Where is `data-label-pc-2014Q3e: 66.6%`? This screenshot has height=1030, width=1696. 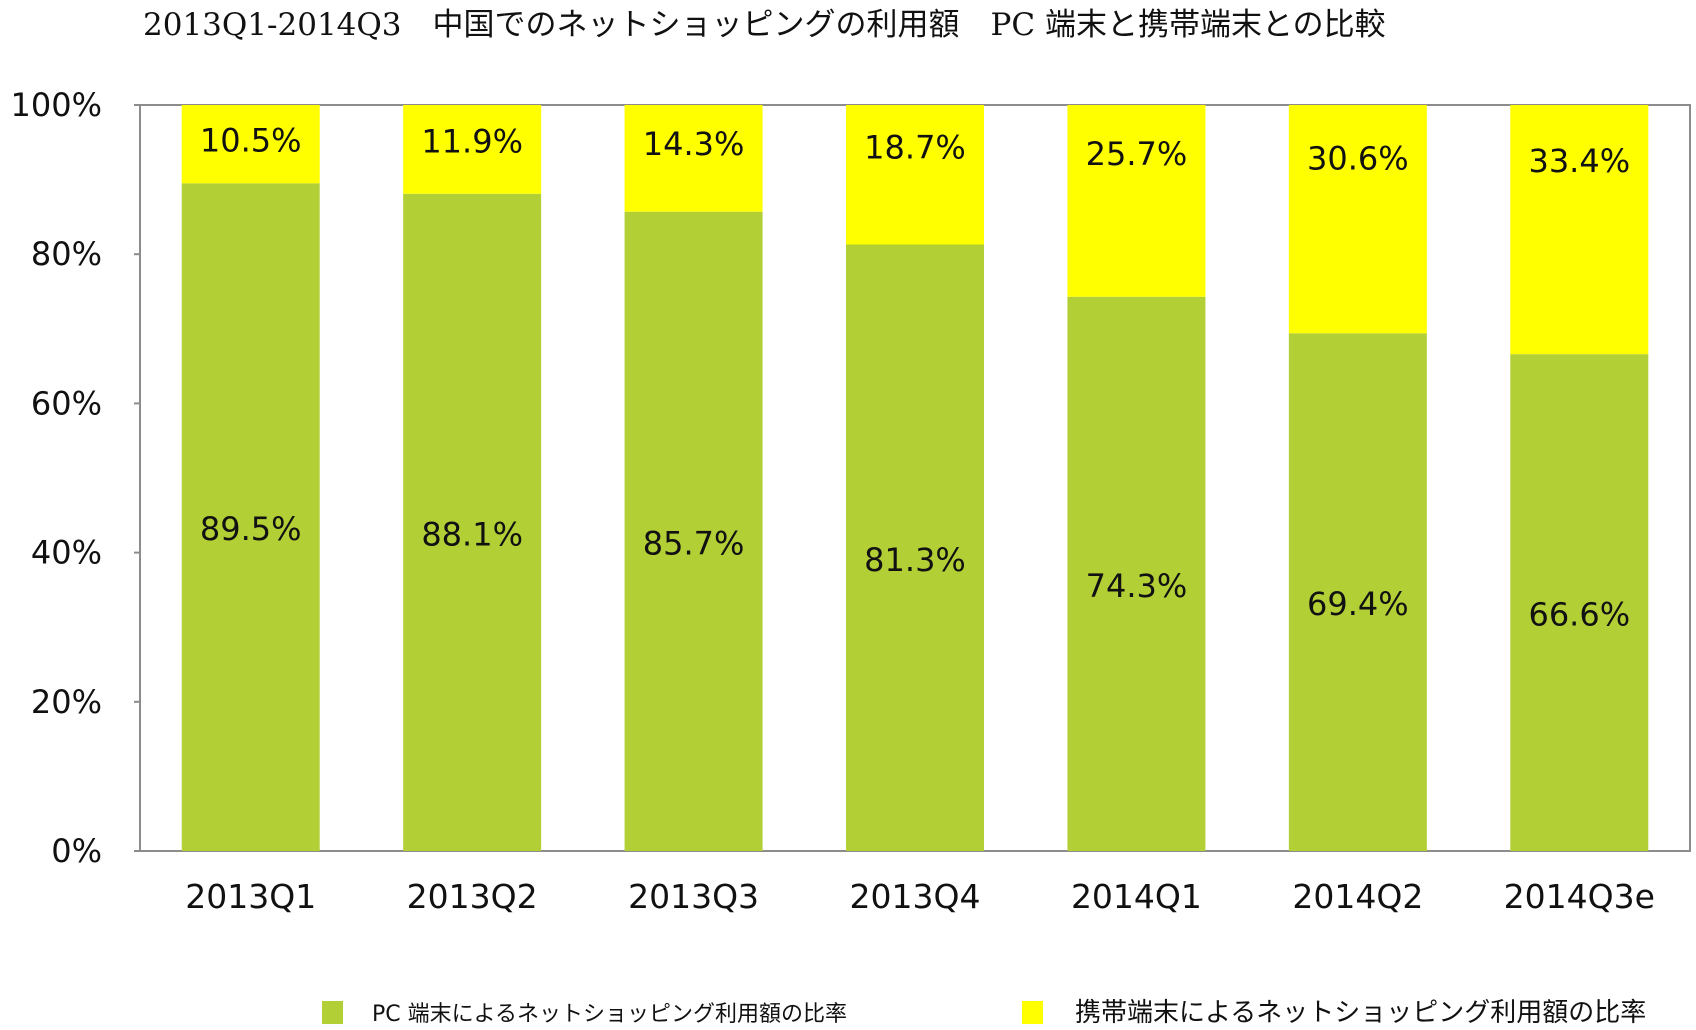
data-label-pc-2014Q3e: 66.6% is located at coordinates (1579, 615).